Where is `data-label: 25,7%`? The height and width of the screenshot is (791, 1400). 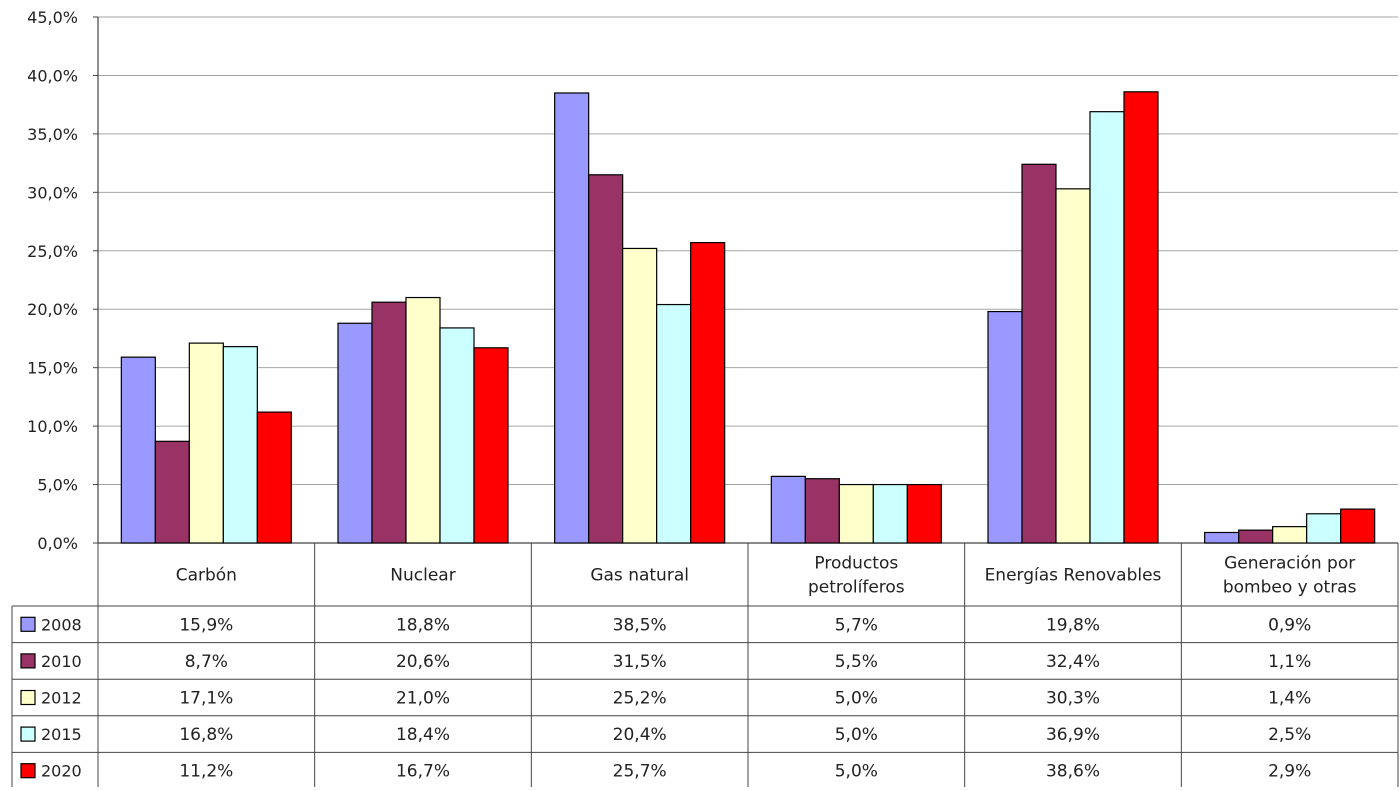
data-label: 25,7% is located at coordinates (640, 772).